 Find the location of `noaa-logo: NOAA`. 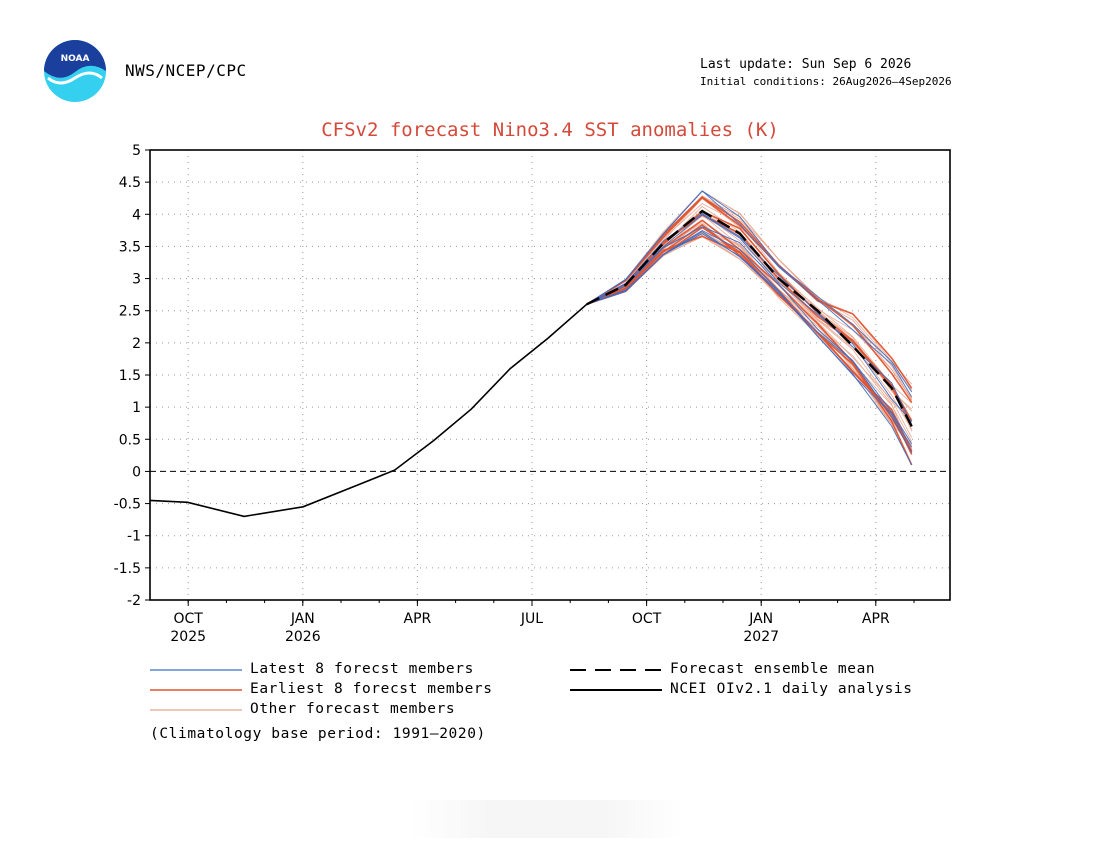

noaa-logo: NOAA is located at coordinates (75, 71).